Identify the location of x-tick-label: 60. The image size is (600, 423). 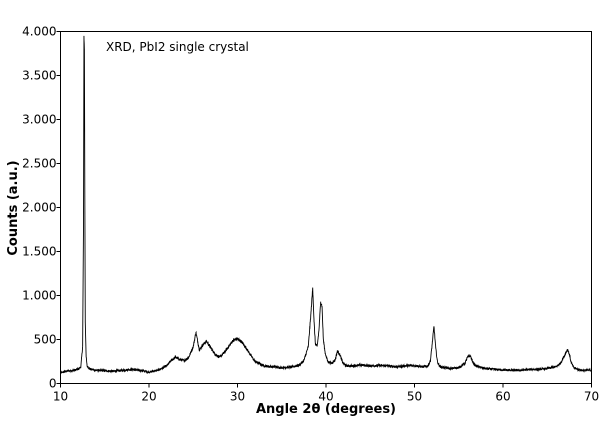
(502, 397).